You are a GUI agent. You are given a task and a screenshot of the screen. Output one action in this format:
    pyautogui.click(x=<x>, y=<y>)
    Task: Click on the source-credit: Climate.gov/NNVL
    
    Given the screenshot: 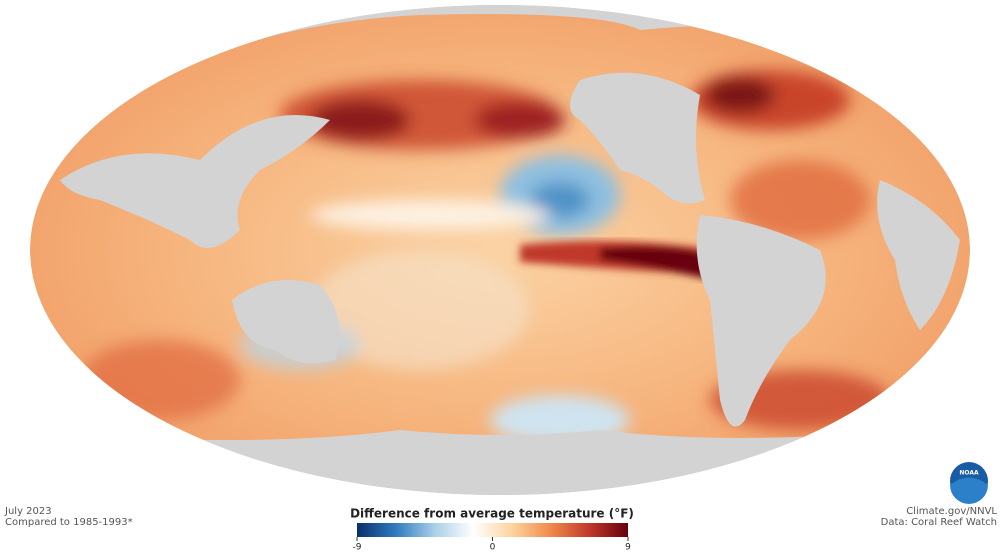 What is the action you would take?
    pyautogui.click(x=951, y=511)
    